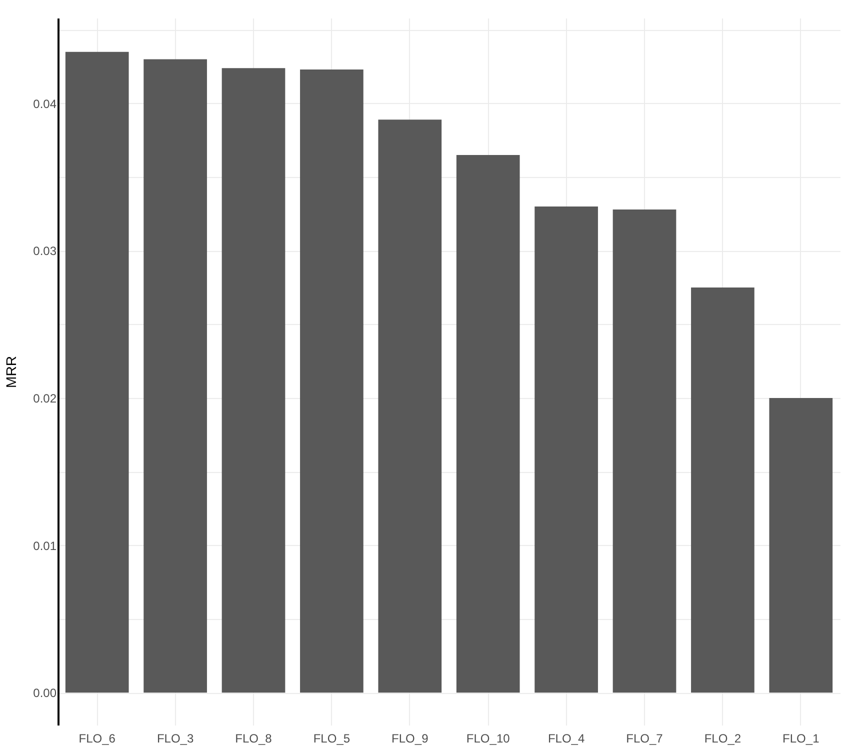  Describe the element at coordinates (45, 103) in the screenshot. I see `y-tick-label: 0.04` at that location.